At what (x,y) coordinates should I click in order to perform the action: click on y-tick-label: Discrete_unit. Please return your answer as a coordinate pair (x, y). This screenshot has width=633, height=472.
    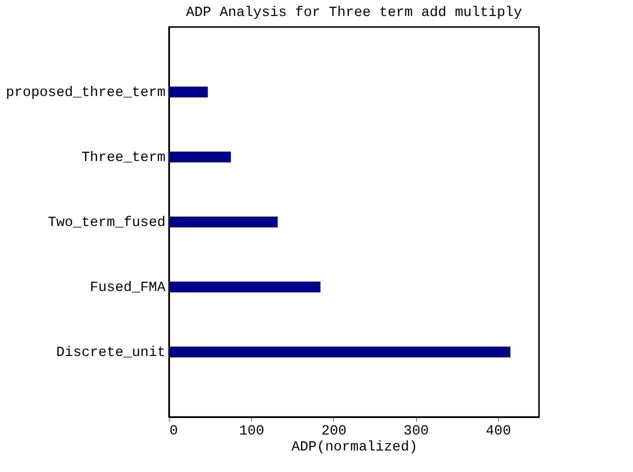
    Looking at the image, I should click on (111, 353).